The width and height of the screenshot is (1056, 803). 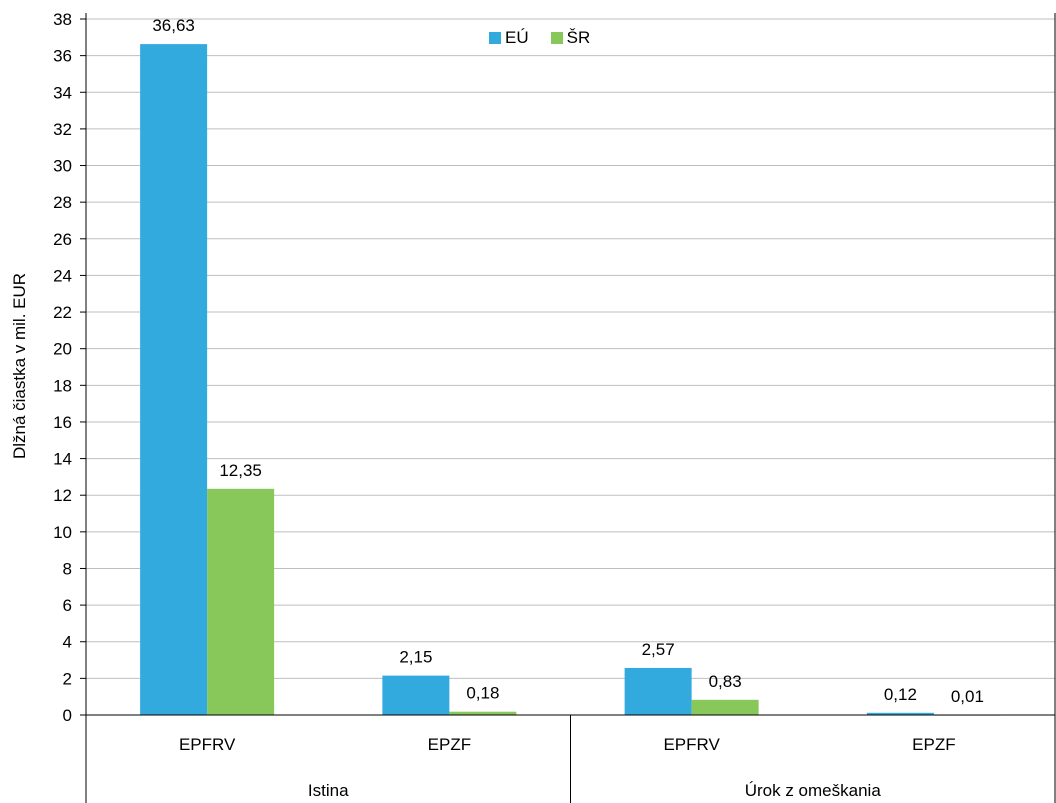 I want to click on y-tick-label: 38, so click(x=62, y=19).